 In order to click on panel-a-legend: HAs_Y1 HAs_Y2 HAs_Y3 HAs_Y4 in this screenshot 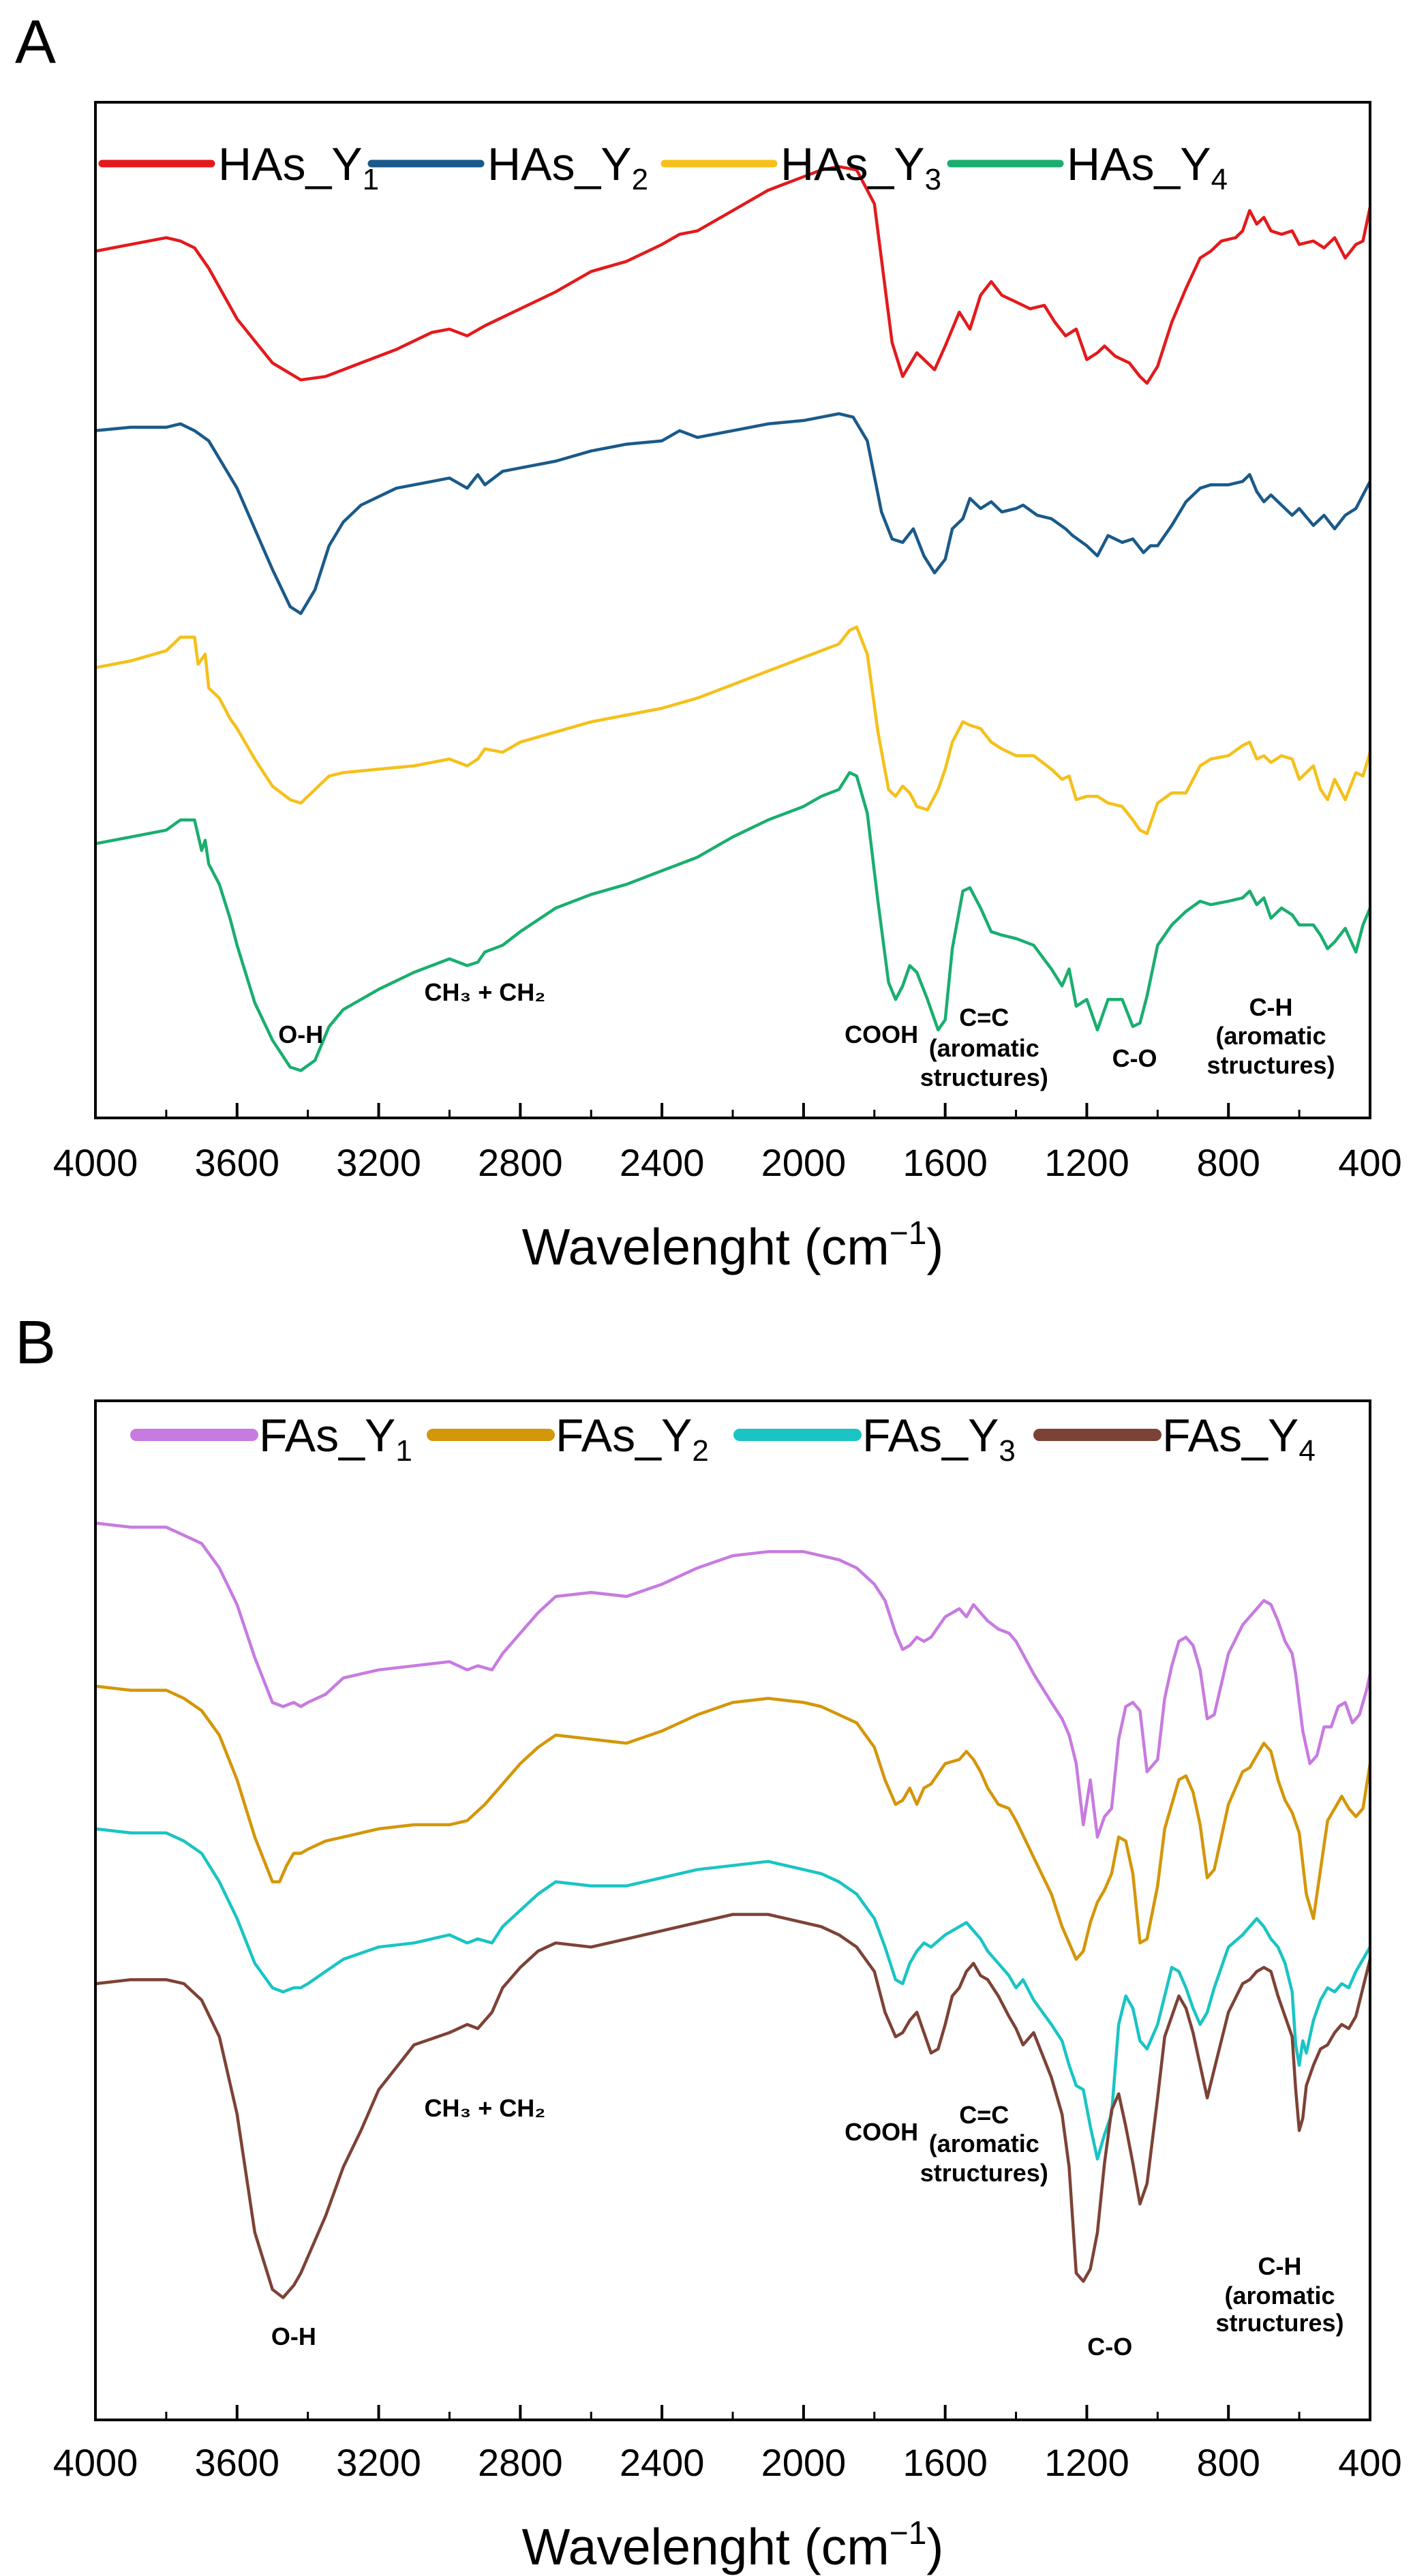, I will do `click(663, 167)`.